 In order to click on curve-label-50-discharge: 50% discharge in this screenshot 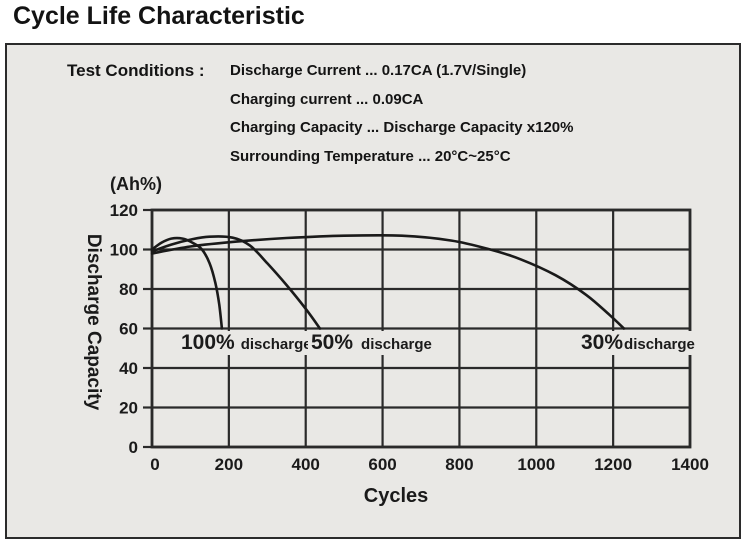, I will do `click(371, 343)`.